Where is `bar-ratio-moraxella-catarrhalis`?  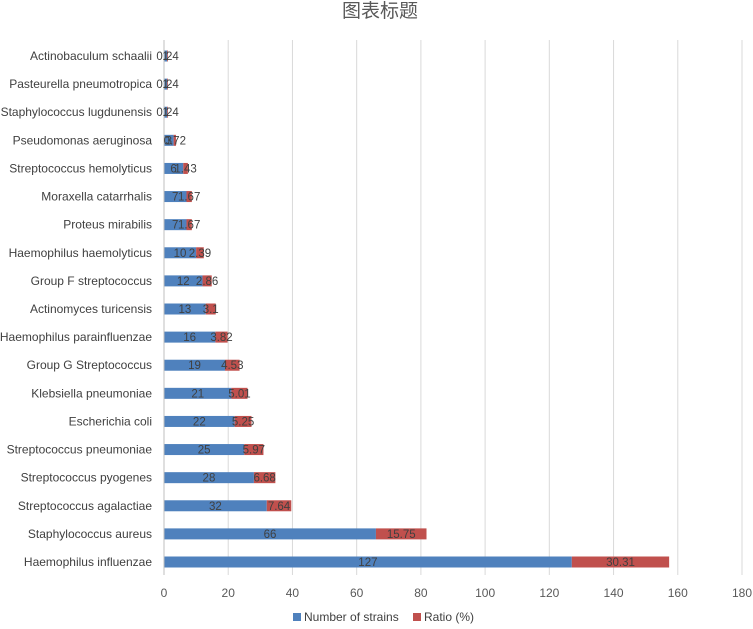 bar-ratio-moraxella-catarrhalis is located at coordinates (189, 197).